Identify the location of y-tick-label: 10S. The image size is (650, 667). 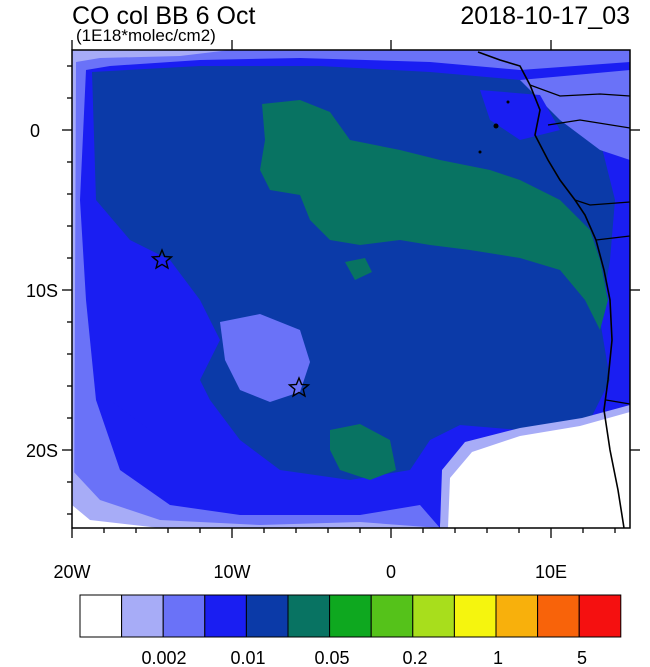
(42, 291).